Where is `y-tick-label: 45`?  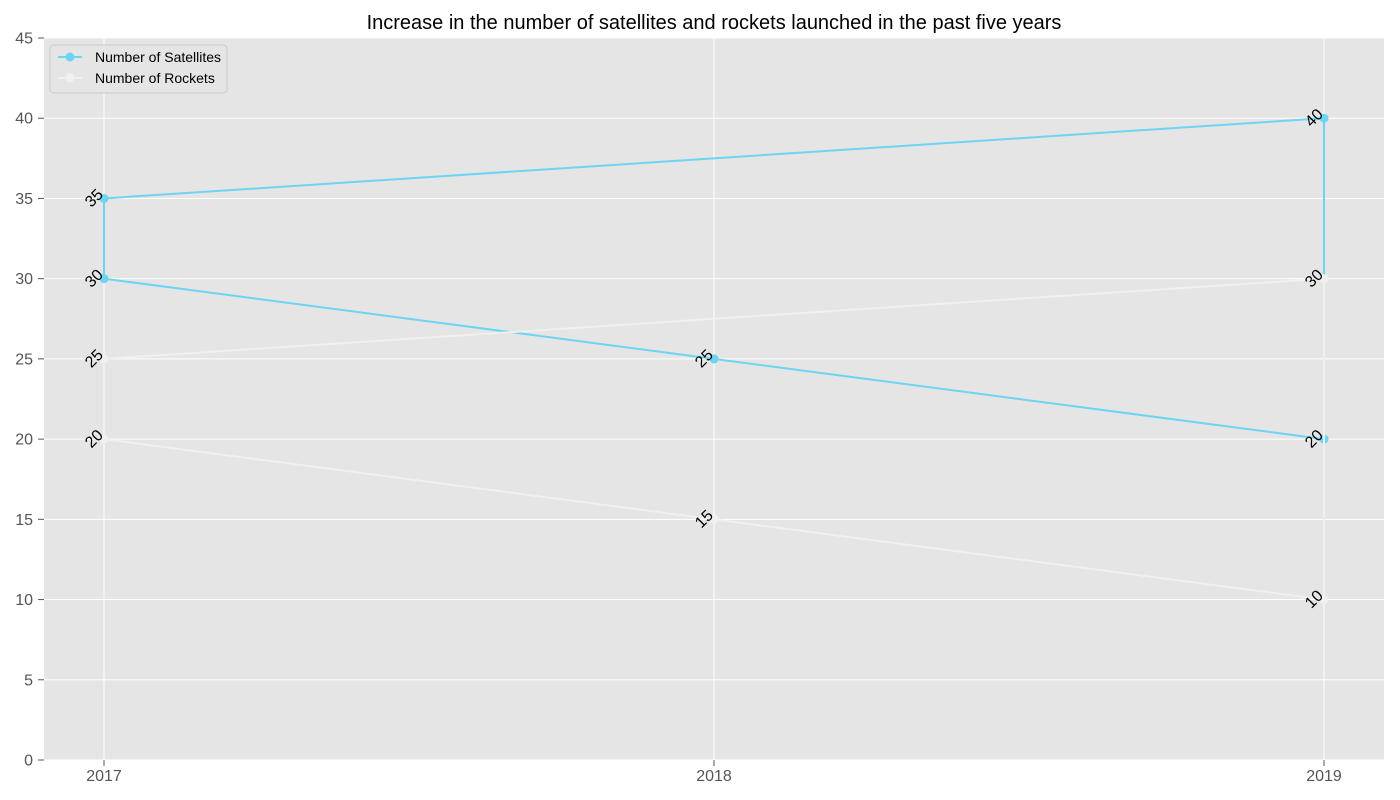
y-tick-label: 45 is located at coordinates (24, 39).